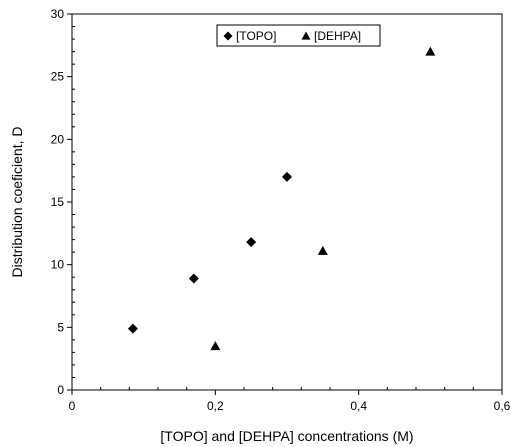 Image resolution: width=511 pixels, height=447 pixels. I want to click on legend-label: [TOPO], so click(256, 36).